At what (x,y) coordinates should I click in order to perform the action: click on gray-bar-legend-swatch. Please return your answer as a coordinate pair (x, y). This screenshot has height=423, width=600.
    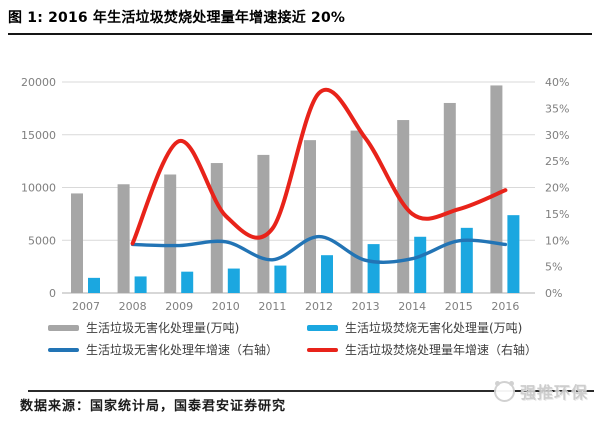
    Looking at the image, I should click on (63, 327).